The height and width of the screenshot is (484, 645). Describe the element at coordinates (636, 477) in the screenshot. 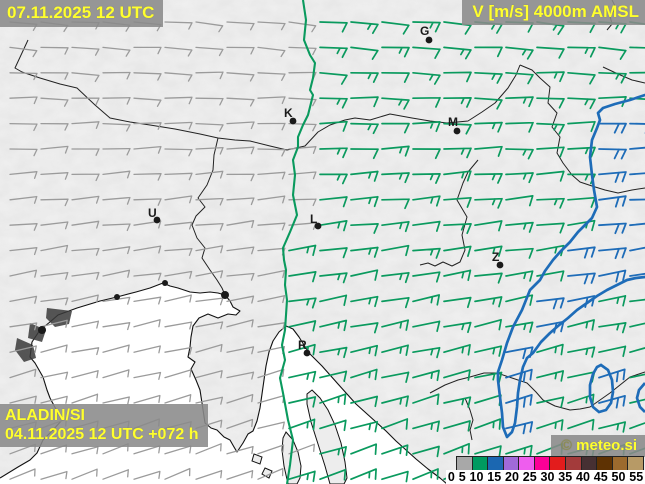

I see `colorbar-label: 55` at that location.